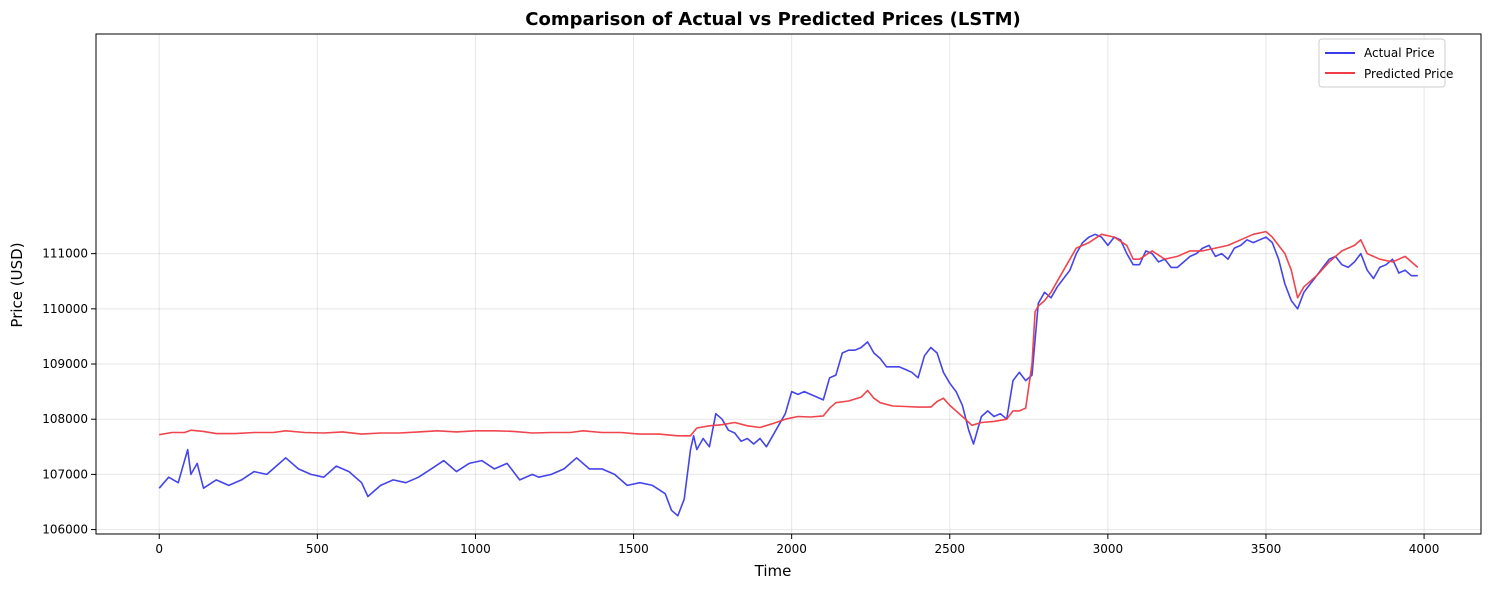 This screenshot has width=1489, height=590. Describe the element at coordinates (1399, 53) in the screenshot. I see `legend-label-actual: Actual Price` at that location.